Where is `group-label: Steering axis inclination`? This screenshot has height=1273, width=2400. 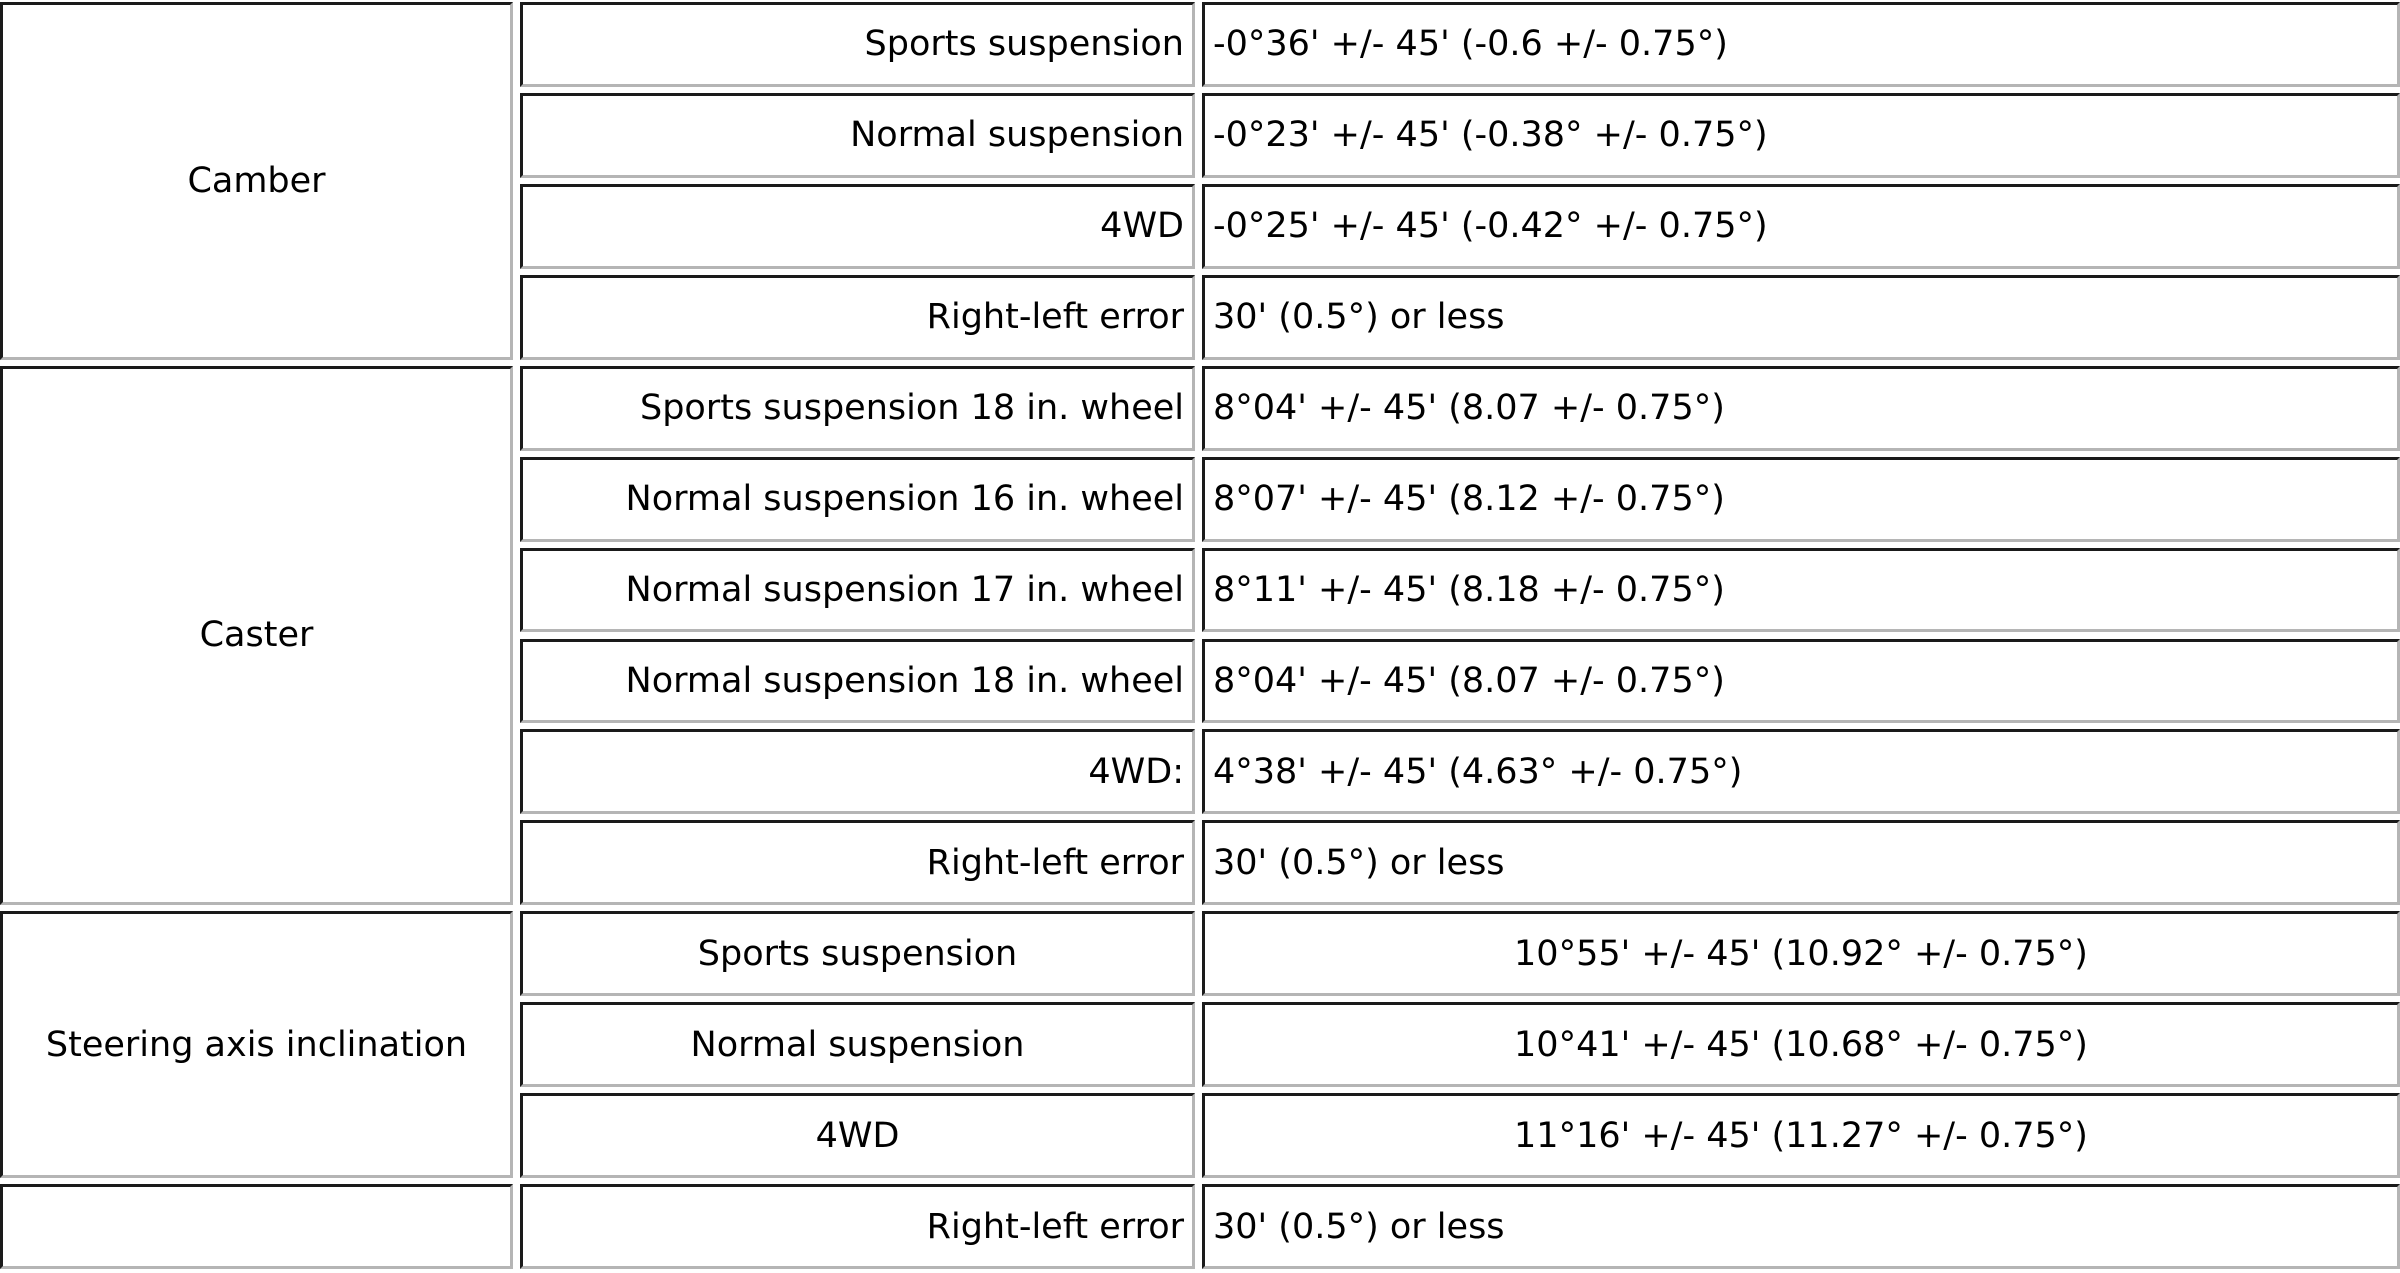
group-label: Steering axis inclination is located at coordinates (256, 1045).